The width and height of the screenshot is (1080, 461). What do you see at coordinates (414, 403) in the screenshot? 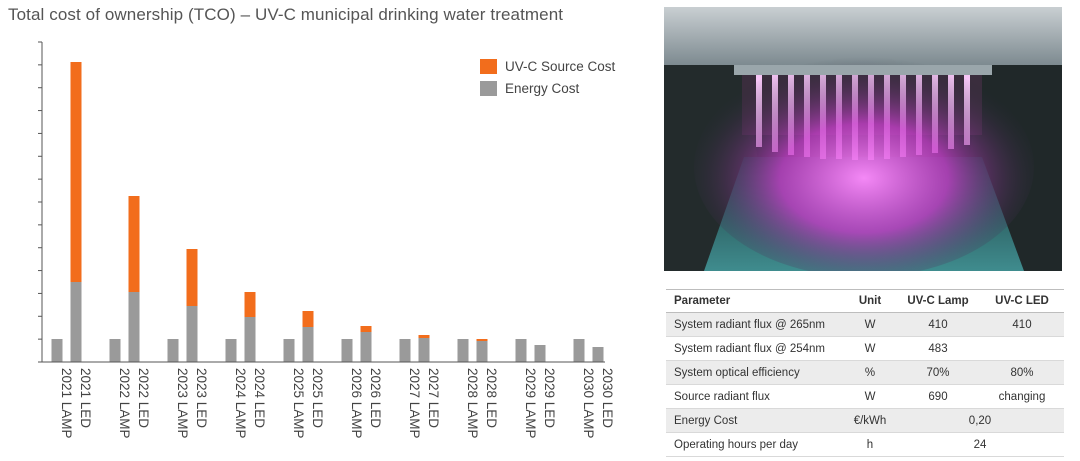
I see `x-tick-label: 2027 LAMP` at bounding box center [414, 403].